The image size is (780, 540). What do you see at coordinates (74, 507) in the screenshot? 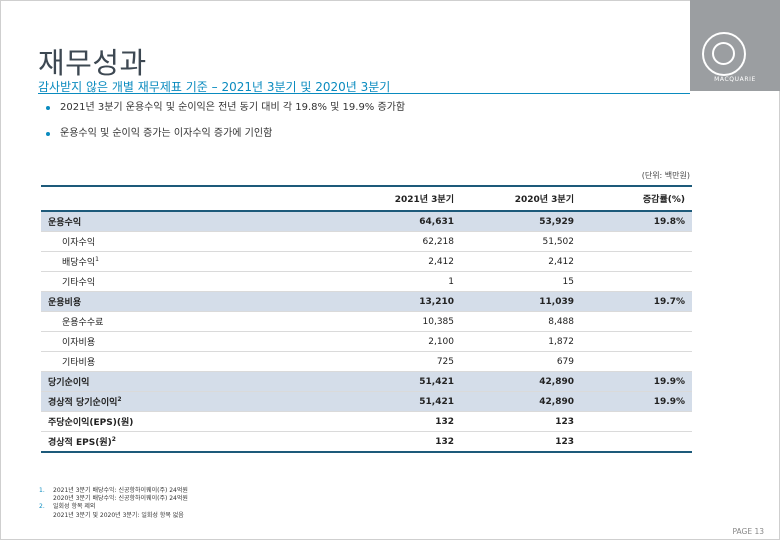
I see `footnote-text: 일회성 항목 제외` at bounding box center [74, 507].